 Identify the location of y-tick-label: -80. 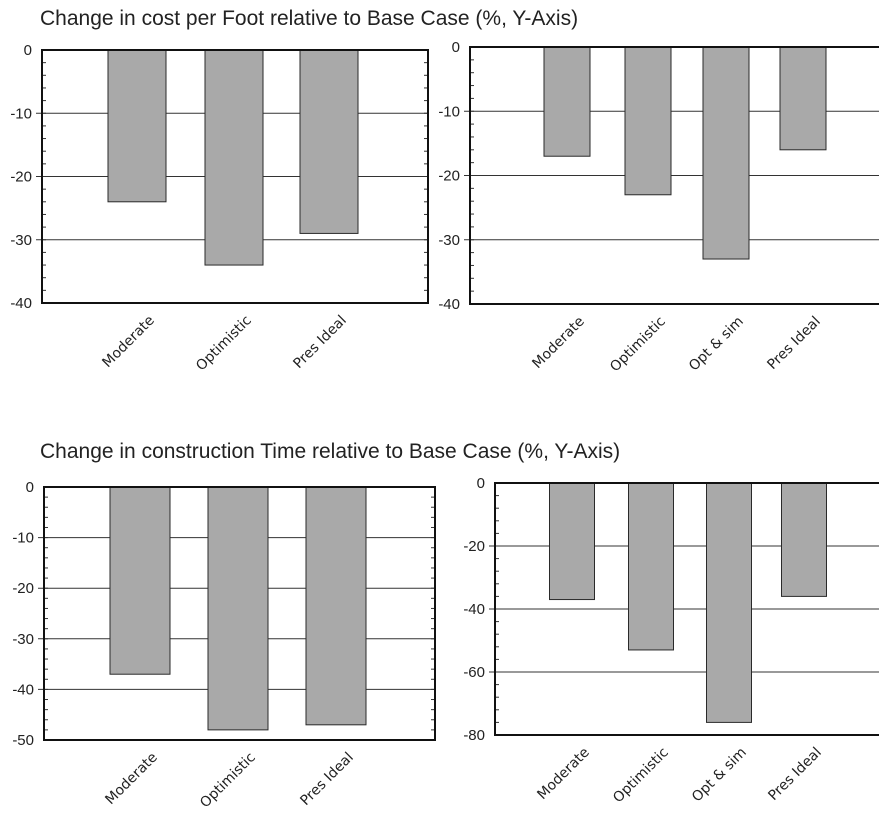
(474, 735).